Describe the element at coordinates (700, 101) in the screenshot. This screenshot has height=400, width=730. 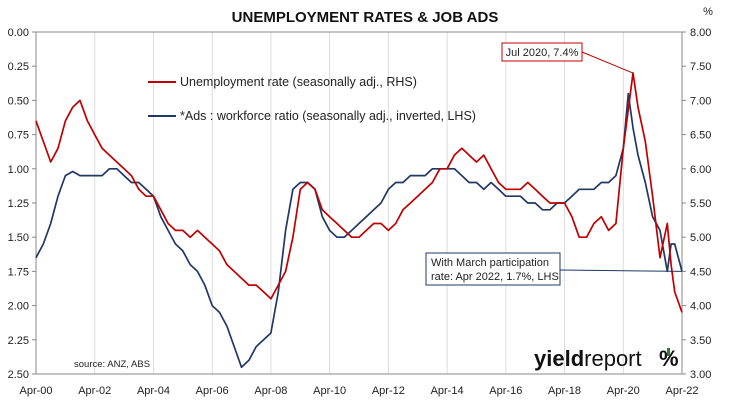
I see `right-tick-label-2: 7.00` at that location.